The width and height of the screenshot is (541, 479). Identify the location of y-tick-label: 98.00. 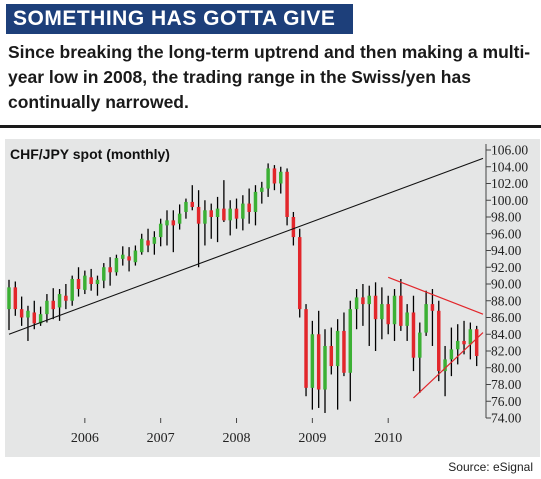
(506, 217).